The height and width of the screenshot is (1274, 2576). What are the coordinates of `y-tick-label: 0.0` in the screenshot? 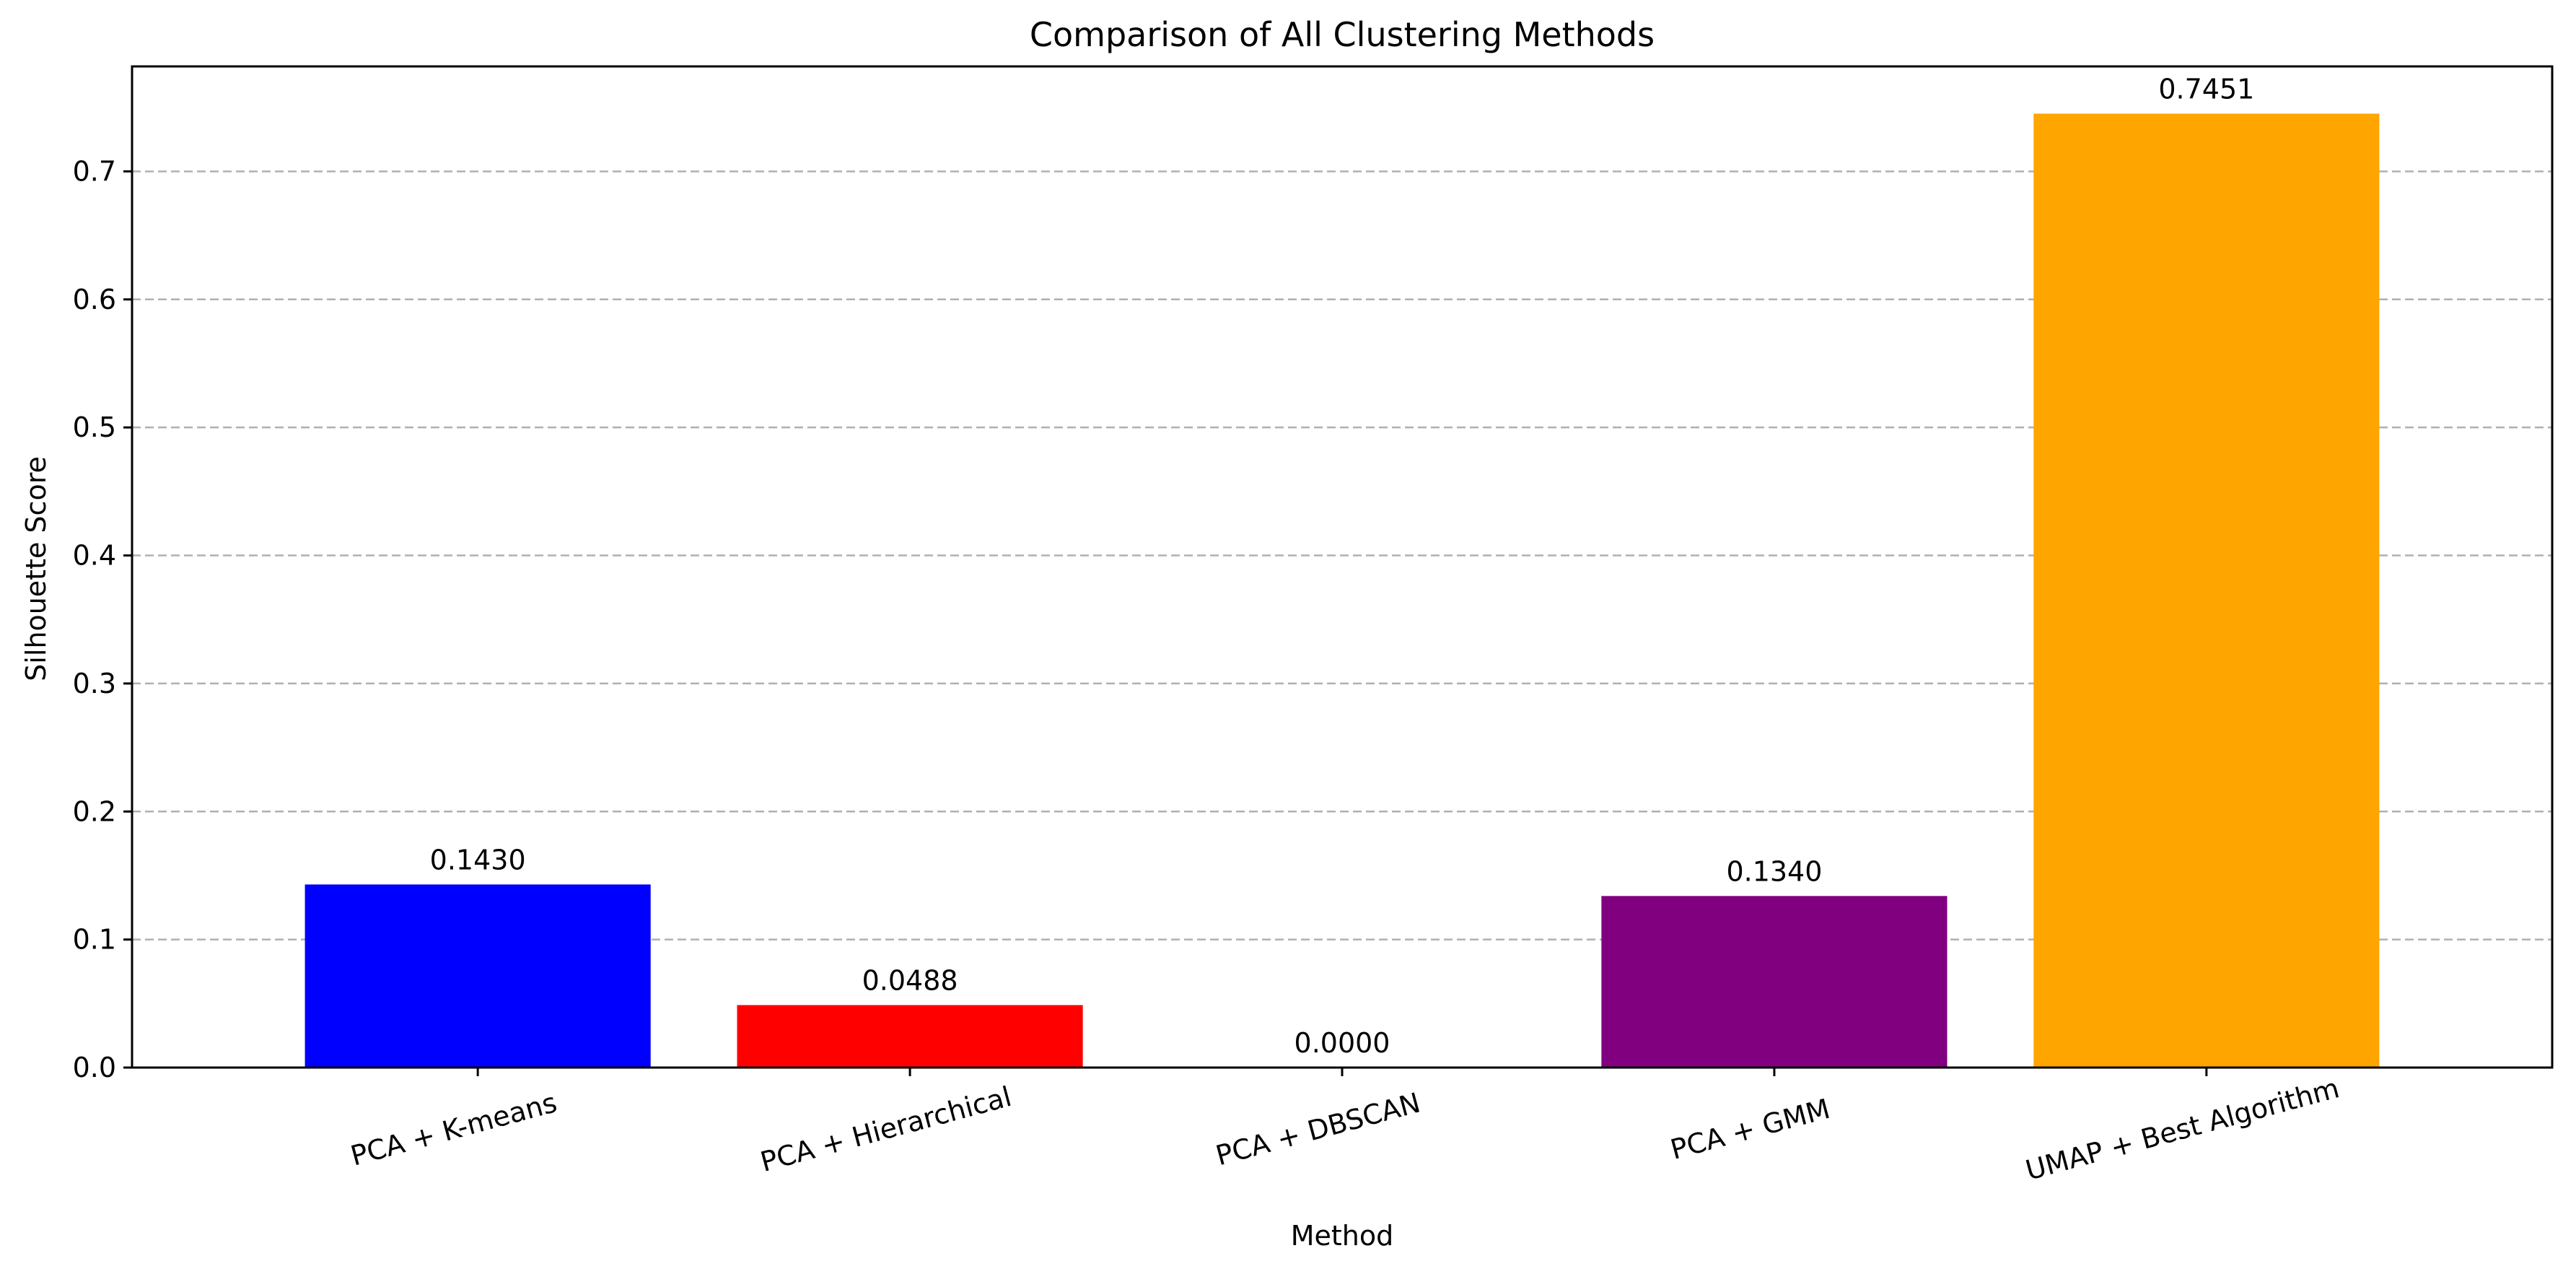 It's located at (94, 1067).